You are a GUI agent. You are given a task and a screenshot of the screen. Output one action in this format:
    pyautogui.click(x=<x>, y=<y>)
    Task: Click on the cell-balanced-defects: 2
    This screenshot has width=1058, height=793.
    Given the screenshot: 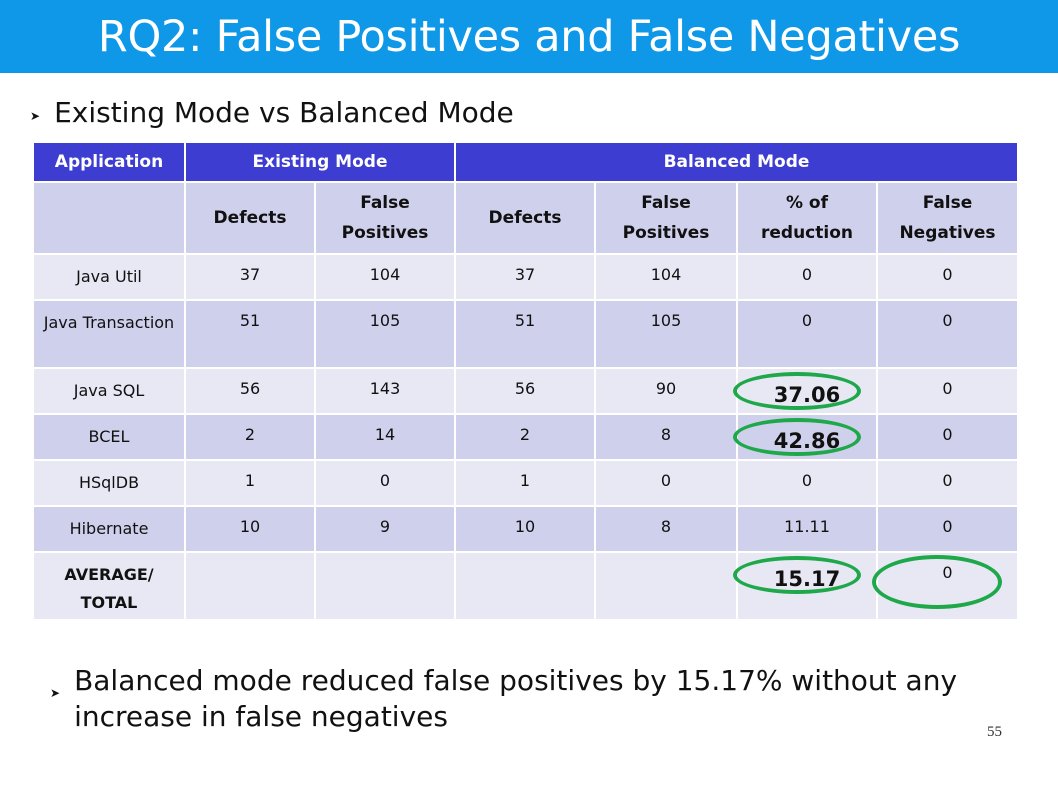 What is the action you would take?
    pyautogui.click(x=525, y=437)
    